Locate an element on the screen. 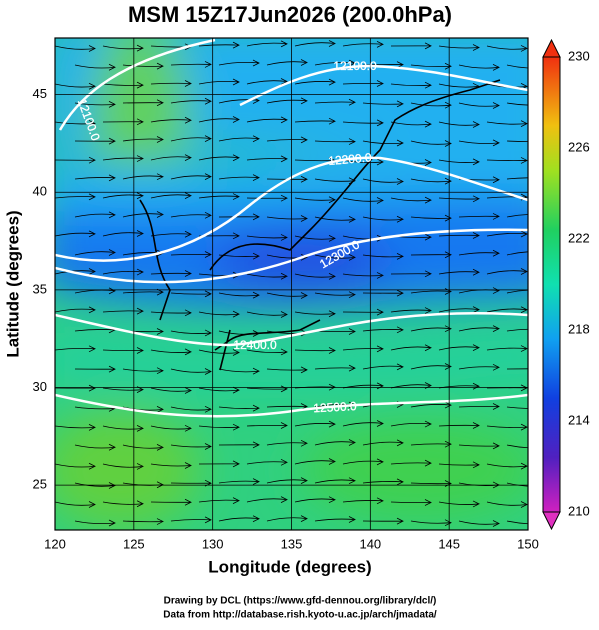 The height and width of the screenshot is (630, 599). colorbar-tick-label: 210 is located at coordinates (579, 510).